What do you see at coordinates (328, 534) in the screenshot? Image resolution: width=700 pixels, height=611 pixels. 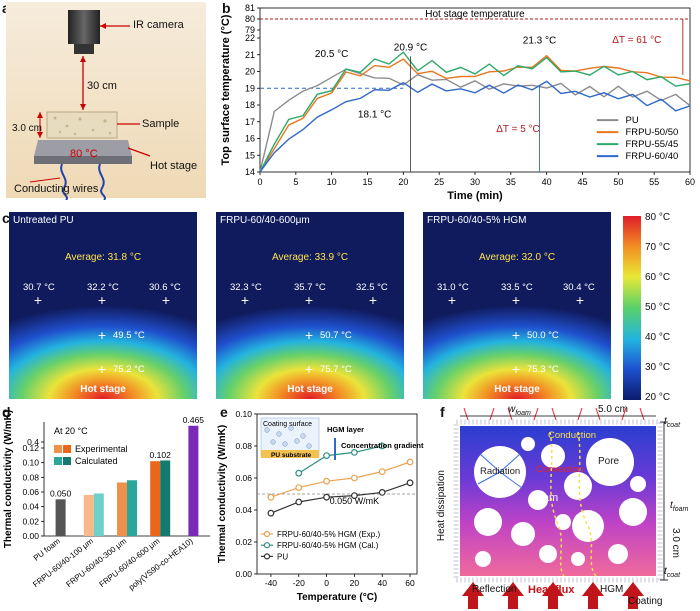 I see `legend-label-e: FRPU-60/40-5% HGM (Exp.)` at bounding box center [328, 534].